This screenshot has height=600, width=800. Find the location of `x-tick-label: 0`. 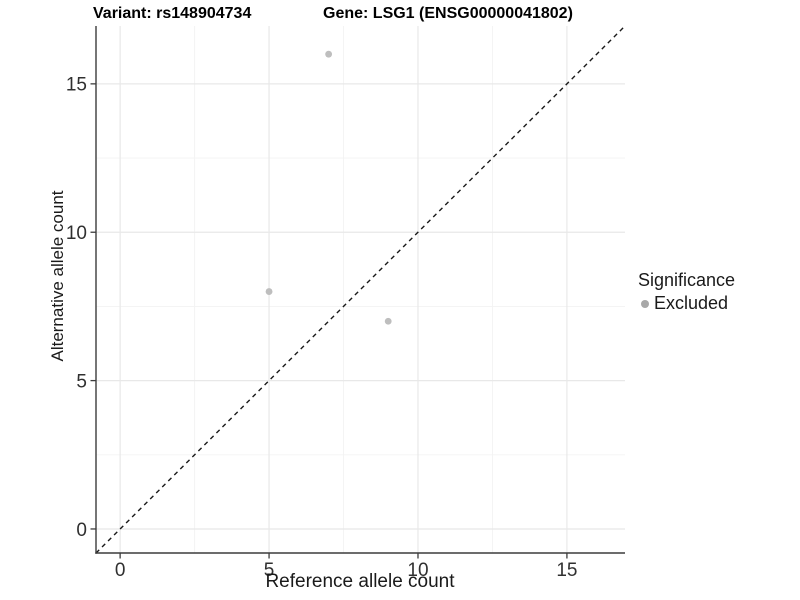

x-tick-label: 0 is located at coordinates (120, 570).